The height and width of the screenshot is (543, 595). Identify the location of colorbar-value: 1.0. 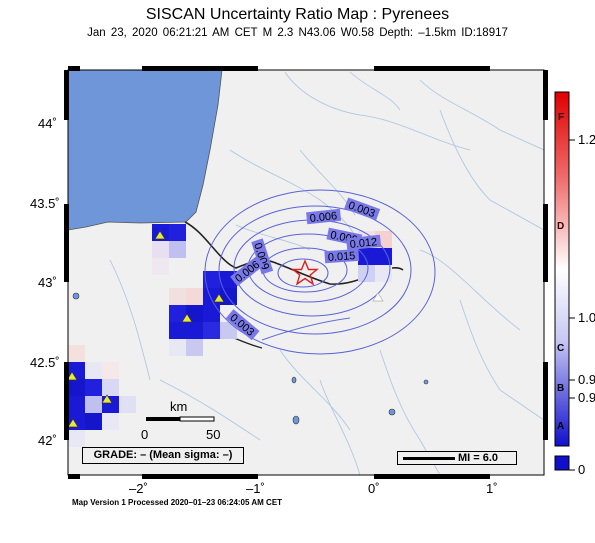
(586, 317).